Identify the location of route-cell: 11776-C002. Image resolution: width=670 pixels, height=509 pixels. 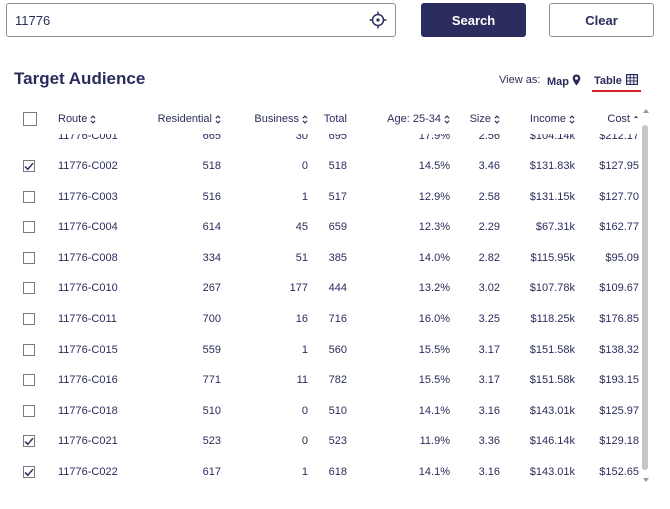
(88, 166).